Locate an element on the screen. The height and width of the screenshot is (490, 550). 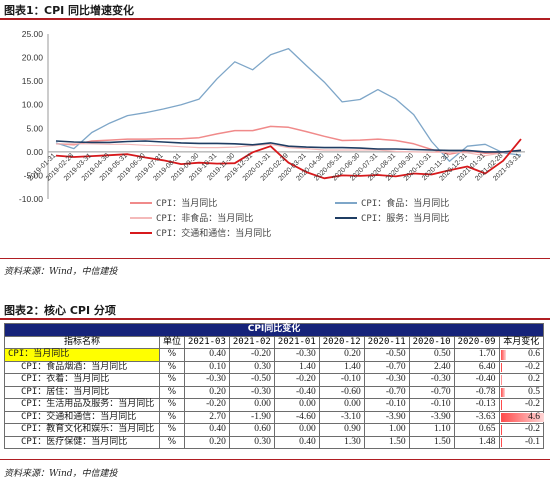
row-value: -0.70 is located at coordinates (386, 367).